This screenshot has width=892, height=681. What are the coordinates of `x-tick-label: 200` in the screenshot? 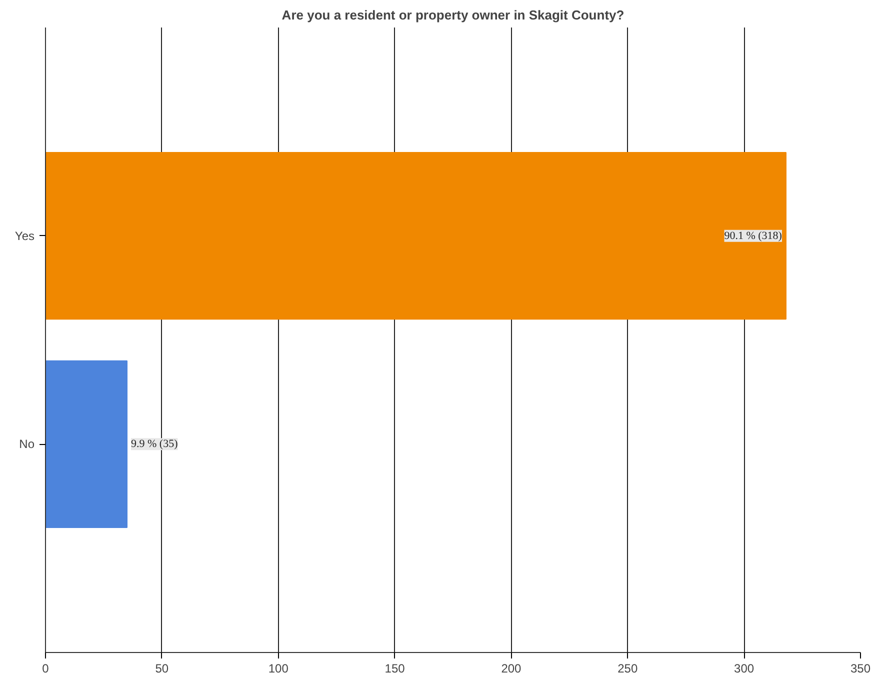 It's located at (511, 669).